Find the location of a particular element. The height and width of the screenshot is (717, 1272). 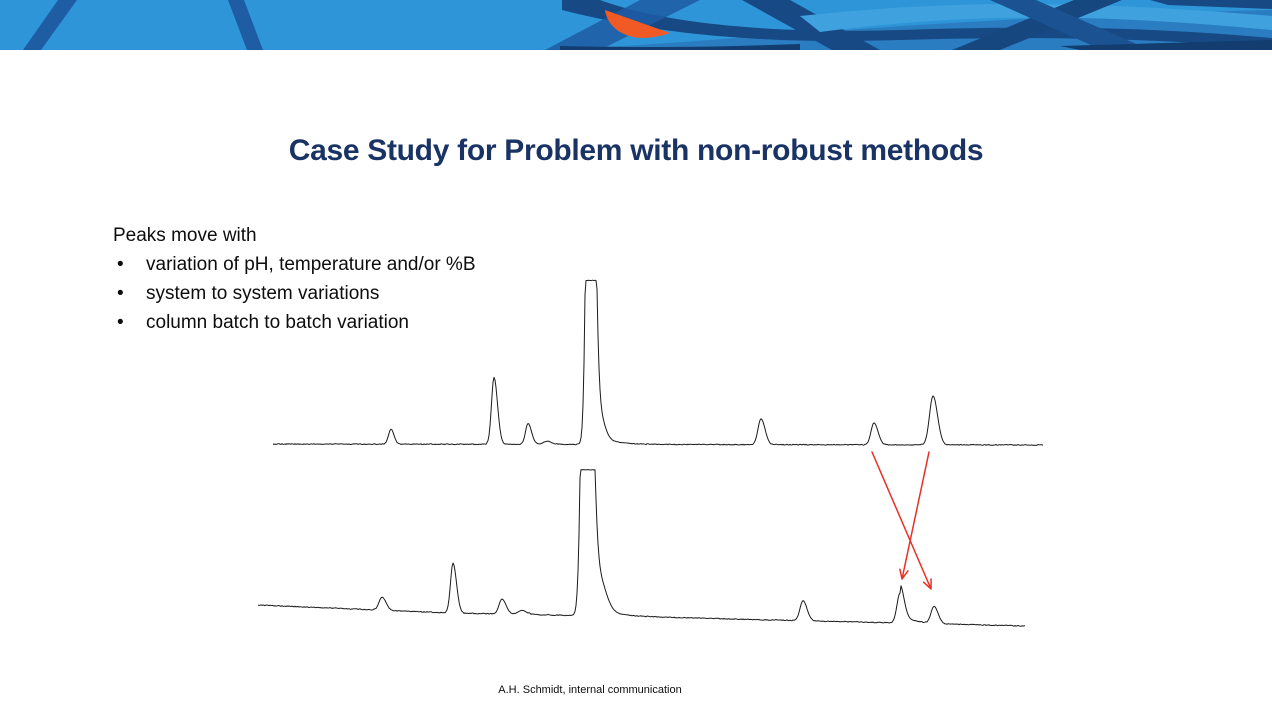

bullet-item: system to system variations is located at coordinates (294, 293).